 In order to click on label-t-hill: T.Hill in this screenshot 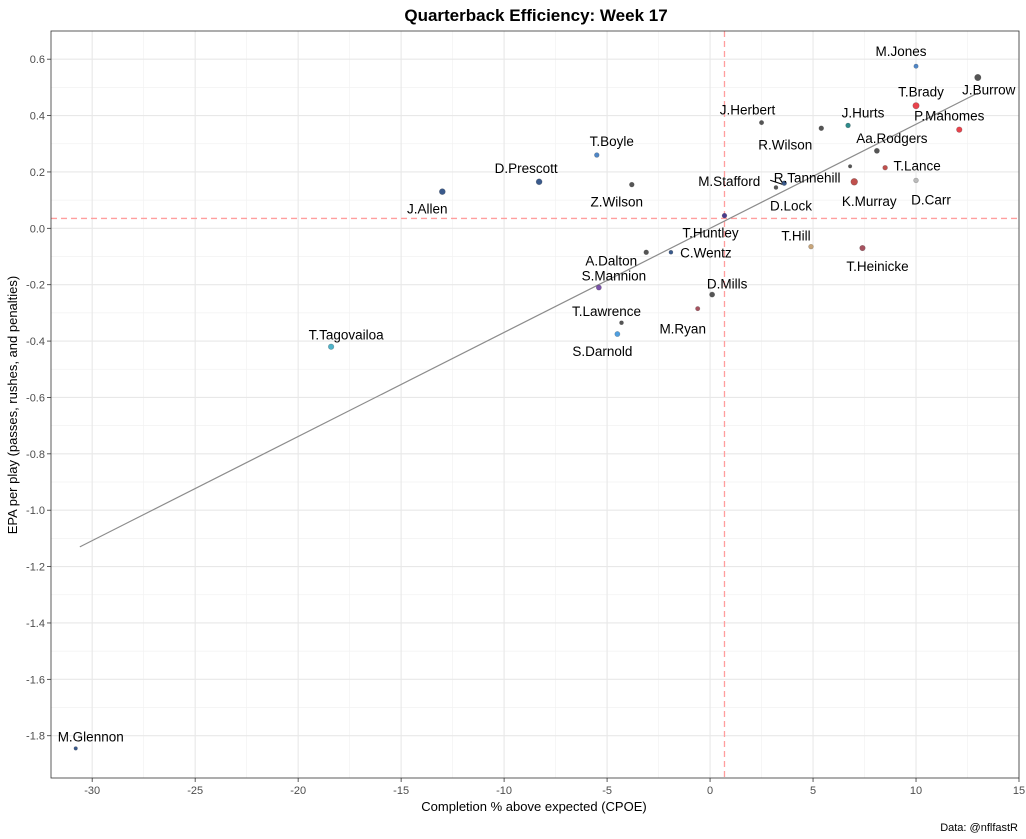, I will do `click(795, 236)`.